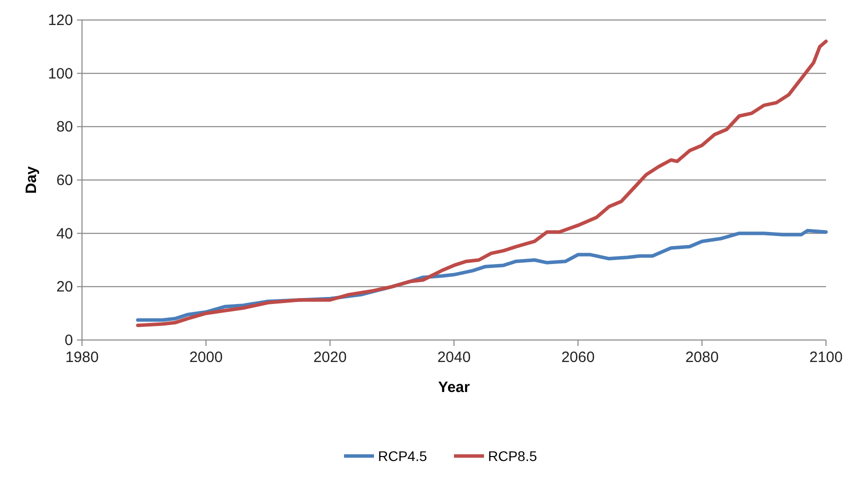  Describe the element at coordinates (454, 357) in the screenshot. I see `x-tick-label: 2040` at that location.